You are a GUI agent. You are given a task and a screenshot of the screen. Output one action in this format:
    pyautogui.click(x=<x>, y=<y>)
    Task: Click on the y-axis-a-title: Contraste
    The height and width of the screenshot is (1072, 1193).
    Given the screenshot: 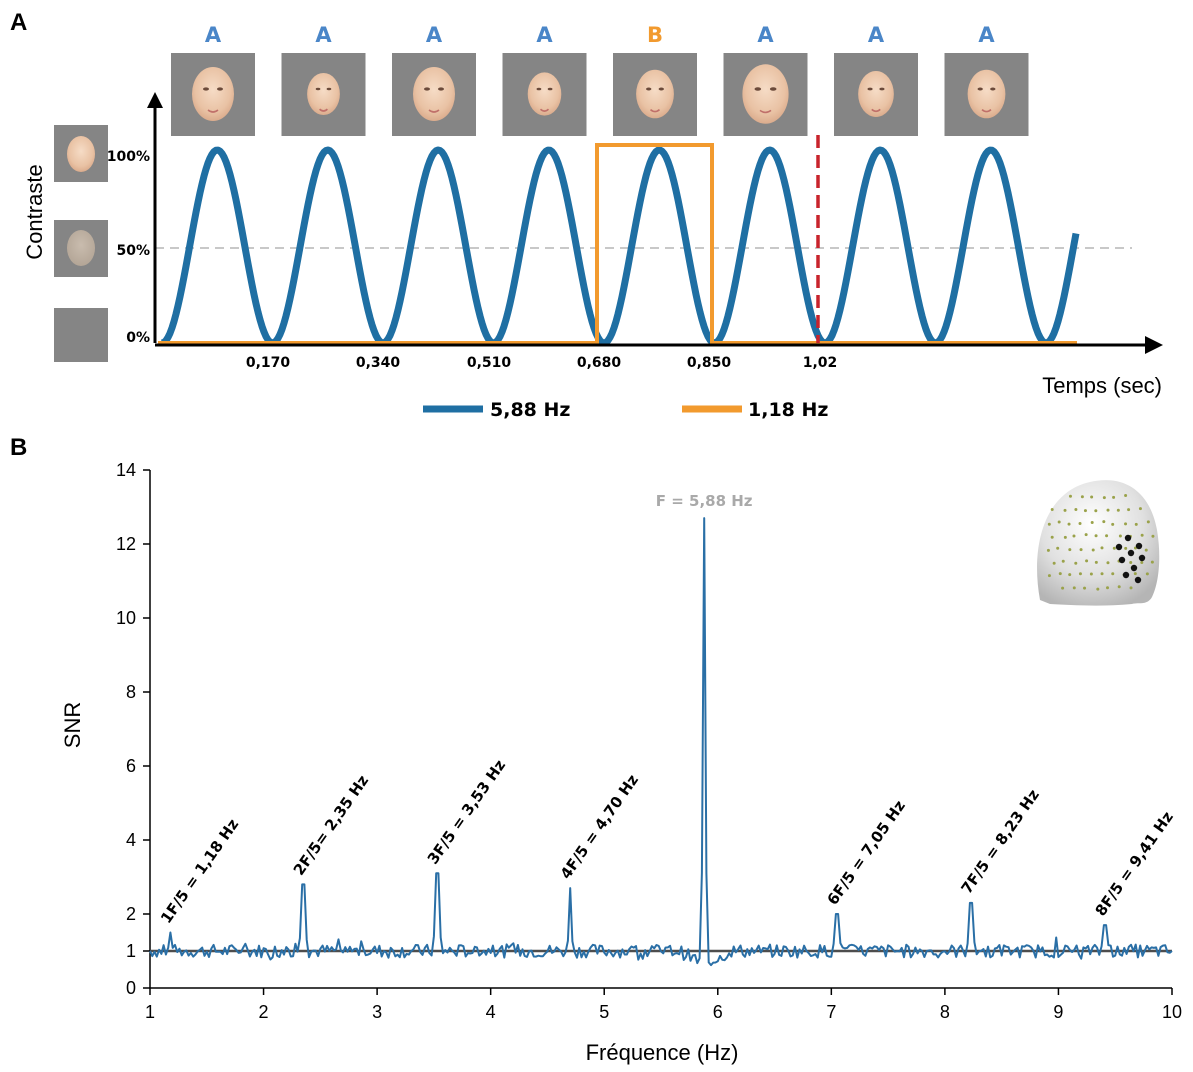 What is the action you would take?
    pyautogui.click(x=34, y=211)
    